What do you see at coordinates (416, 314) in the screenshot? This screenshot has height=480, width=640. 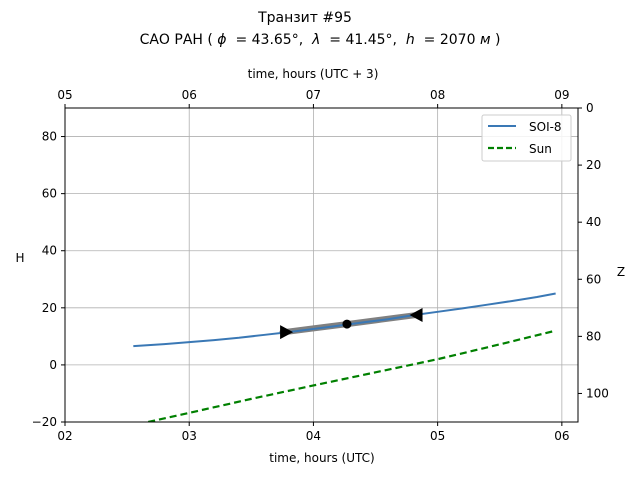 I see `transit-end-marker` at bounding box center [416, 314].